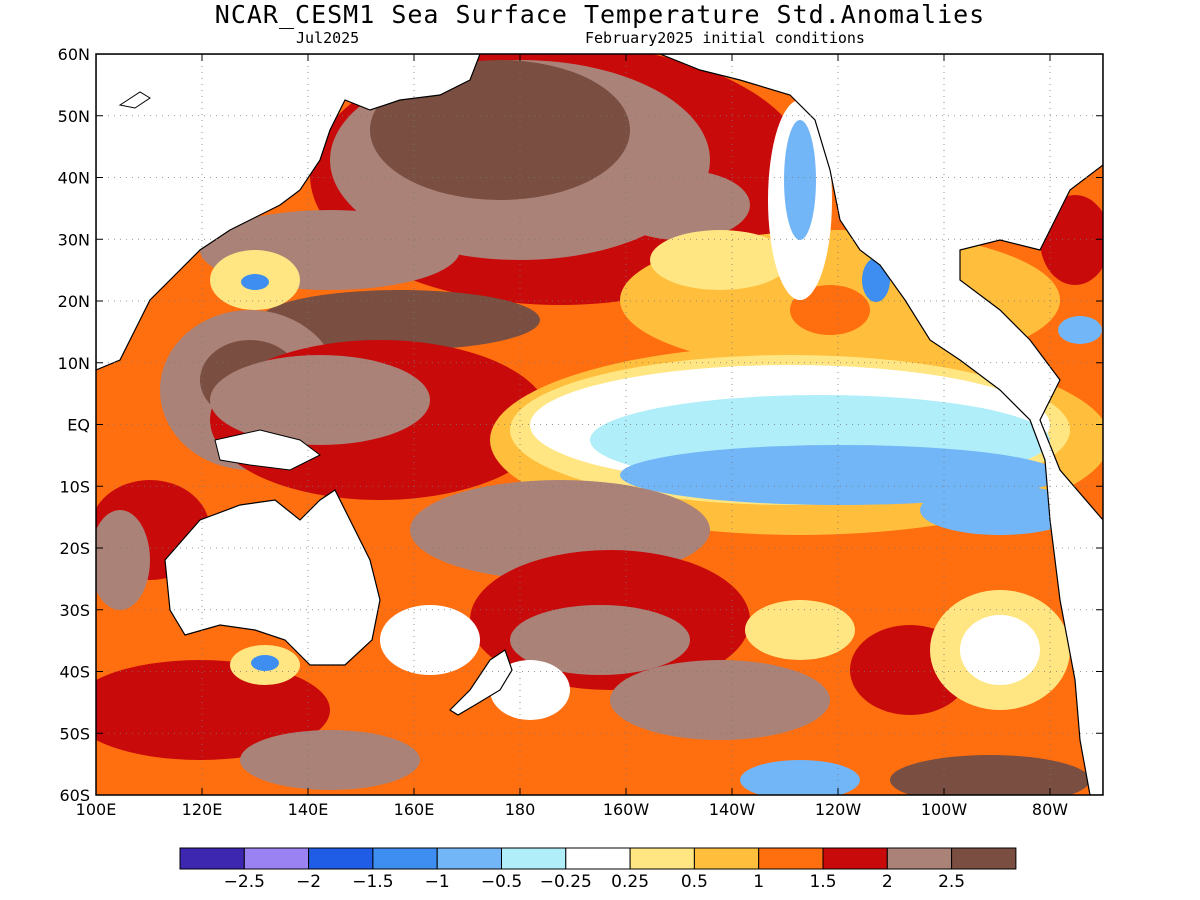 The height and width of the screenshot is (900, 1200). Describe the element at coordinates (600, 640) in the screenshot. I see `south-central-anomaly` at that location.